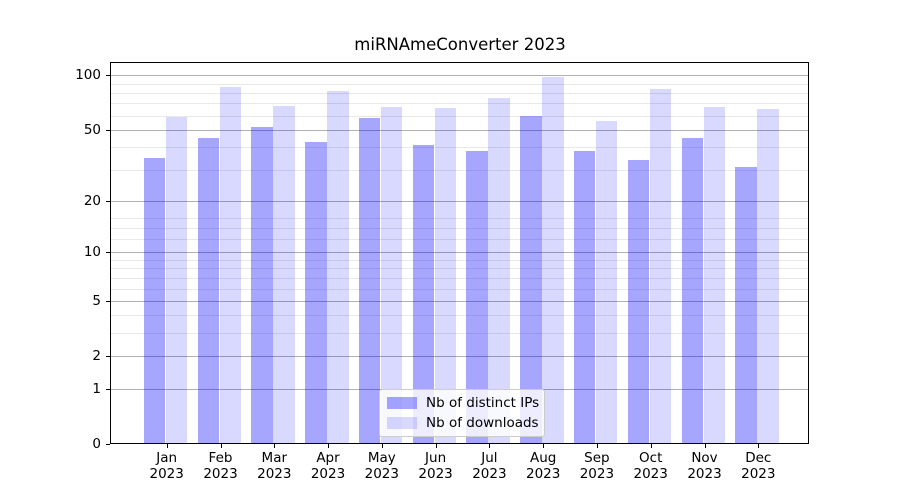 The height and width of the screenshot is (500, 900). Describe the element at coordinates (176, 280) in the screenshot. I see `bar-nb-of-downloads-jan` at that location.